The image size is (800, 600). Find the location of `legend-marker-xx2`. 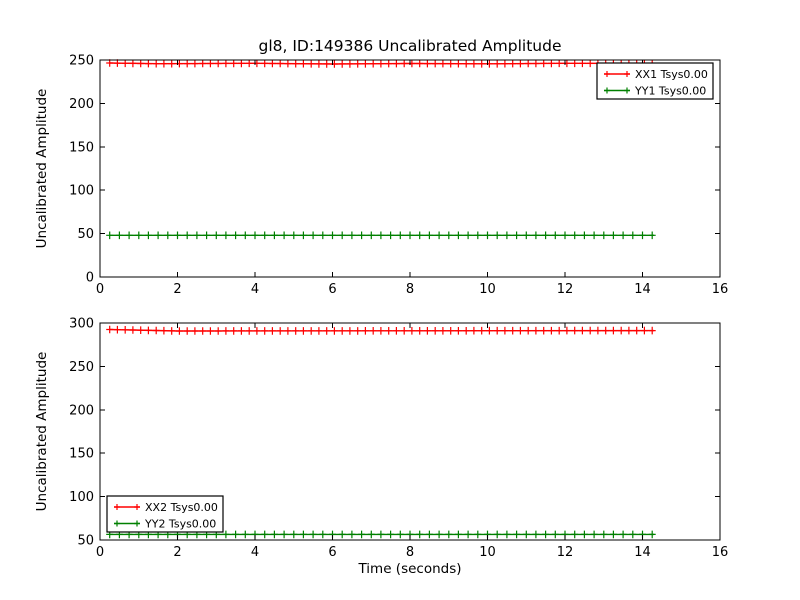

legend-marker-xx2 is located at coordinates (127, 507).